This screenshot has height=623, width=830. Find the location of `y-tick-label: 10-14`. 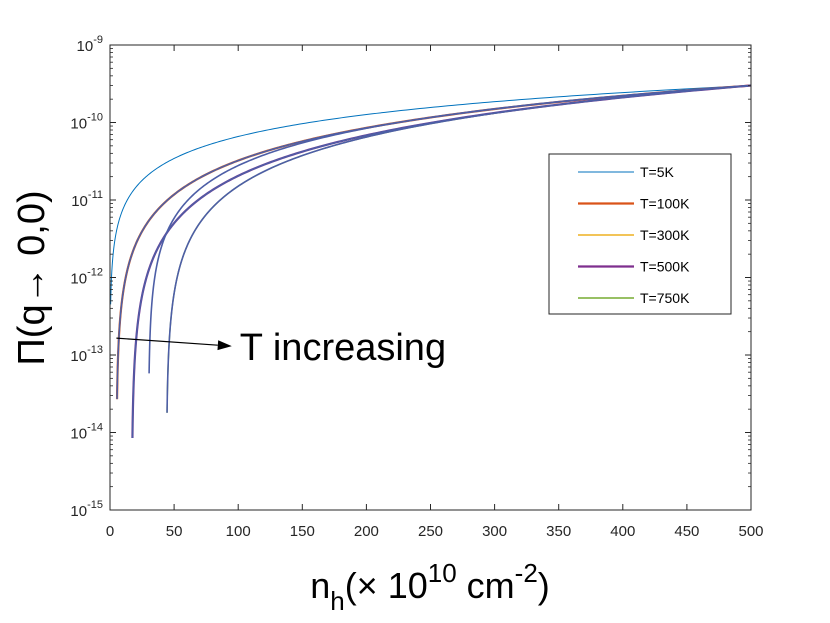

y-tick-label: 10-14 is located at coordinates (86, 432).